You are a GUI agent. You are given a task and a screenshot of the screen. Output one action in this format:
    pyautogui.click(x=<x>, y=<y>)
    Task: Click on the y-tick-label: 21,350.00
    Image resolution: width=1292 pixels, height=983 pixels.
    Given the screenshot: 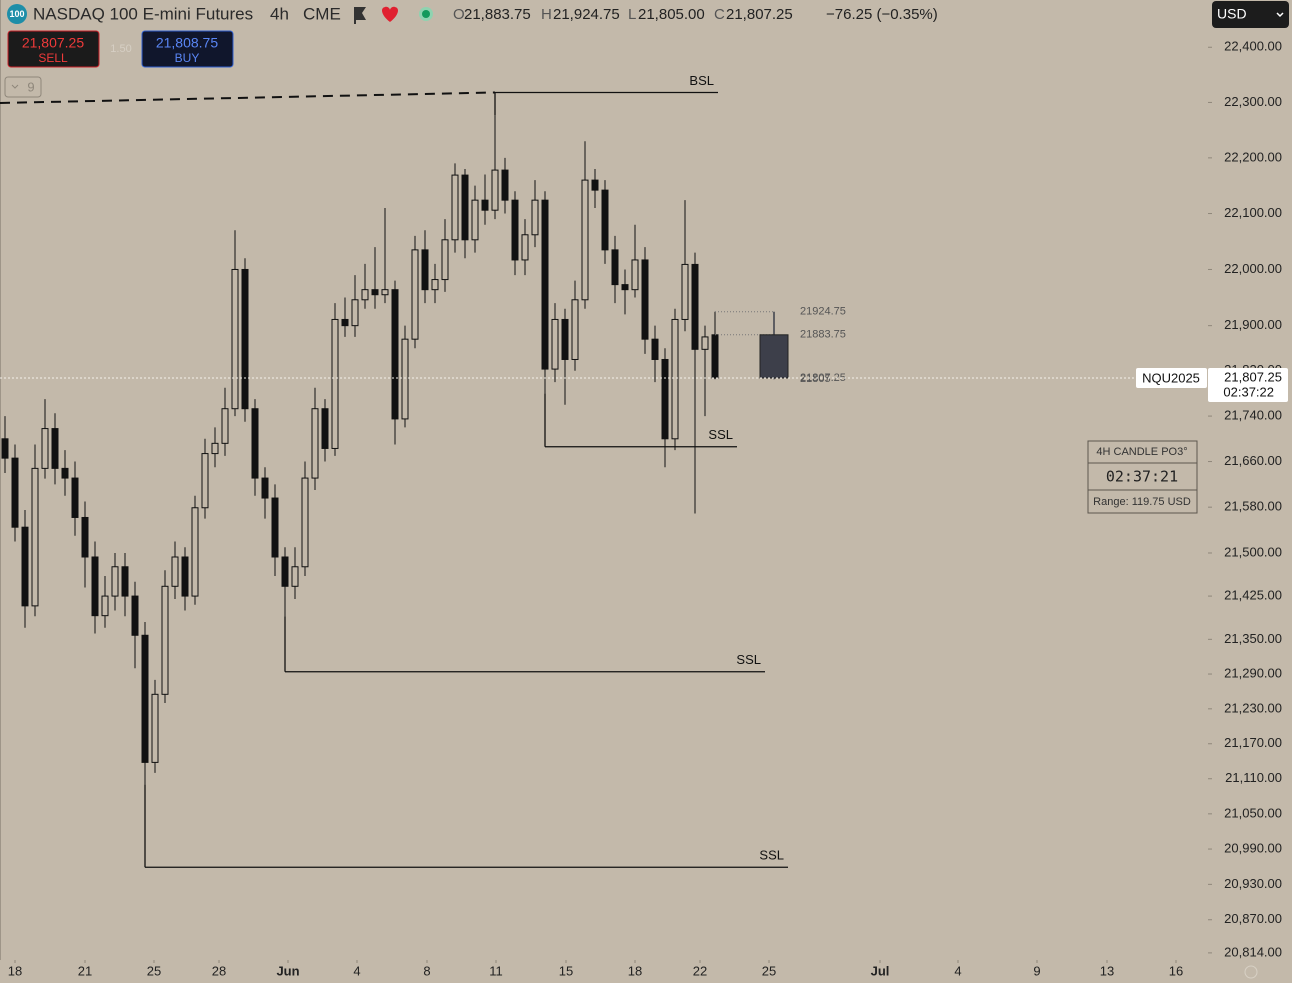 What is the action you would take?
    pyautogui.click(x=1253, y=638)
    